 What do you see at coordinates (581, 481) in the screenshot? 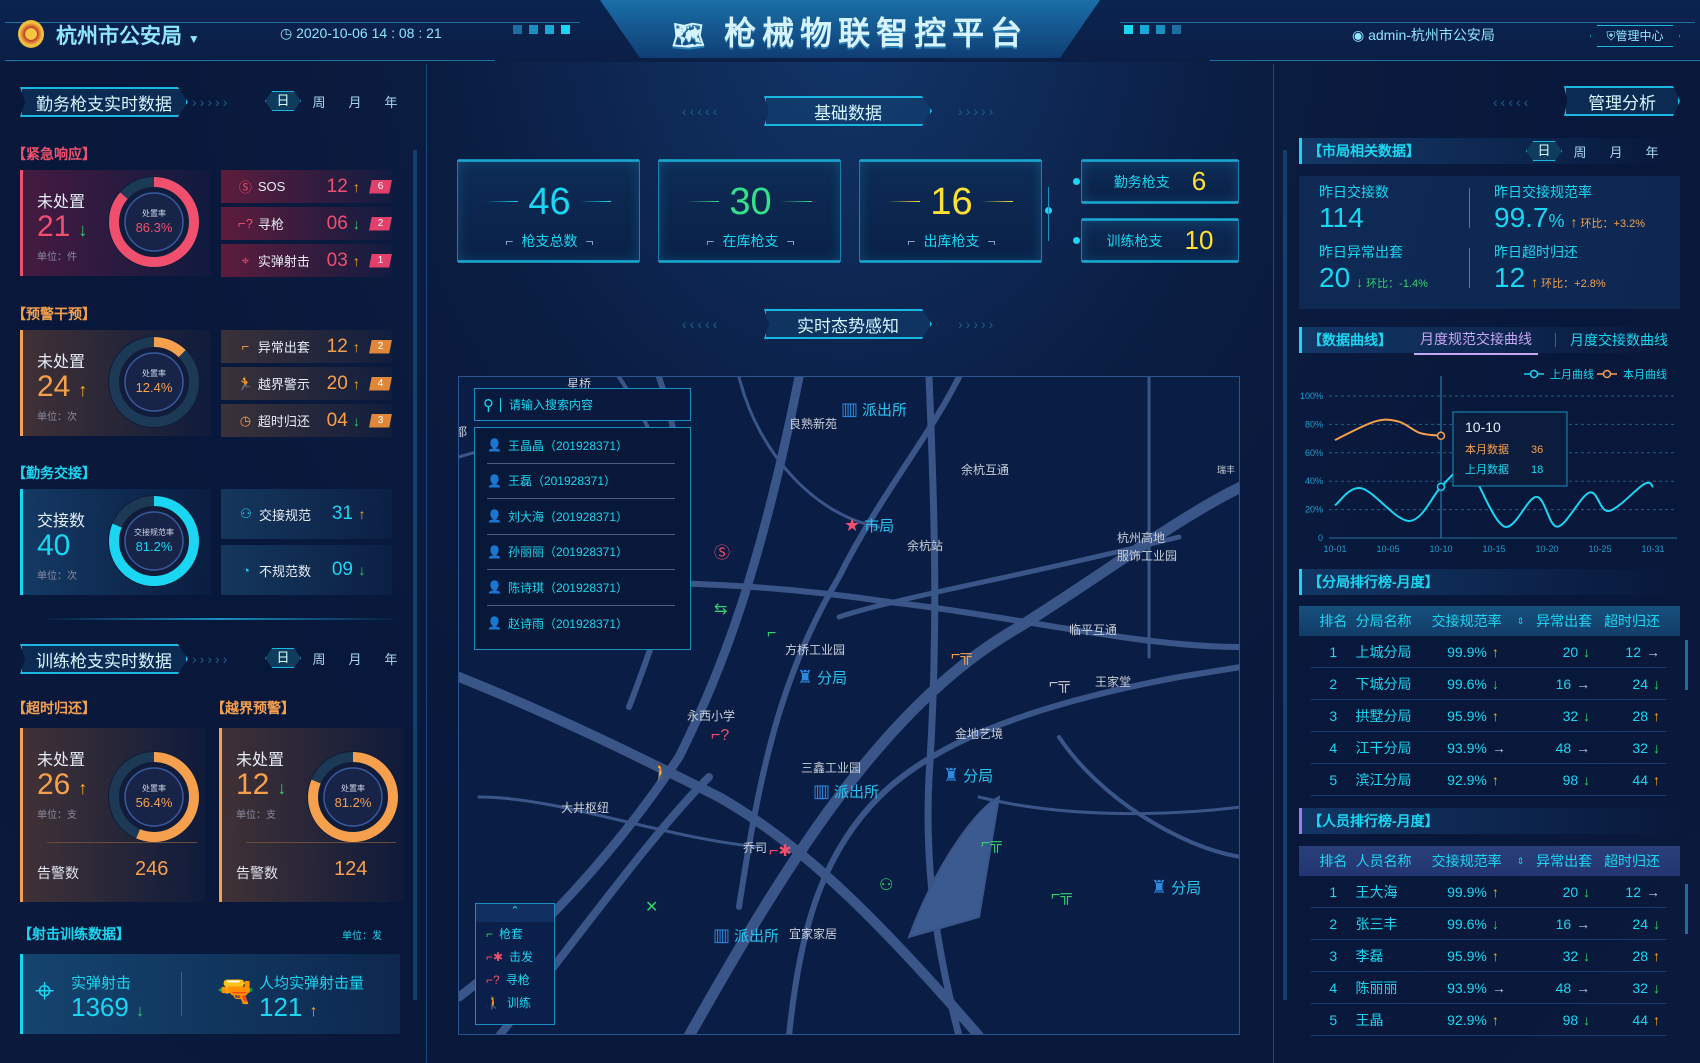
I see `person-item: 👤 王磊（201928371）` at bounding box center [581, 481].